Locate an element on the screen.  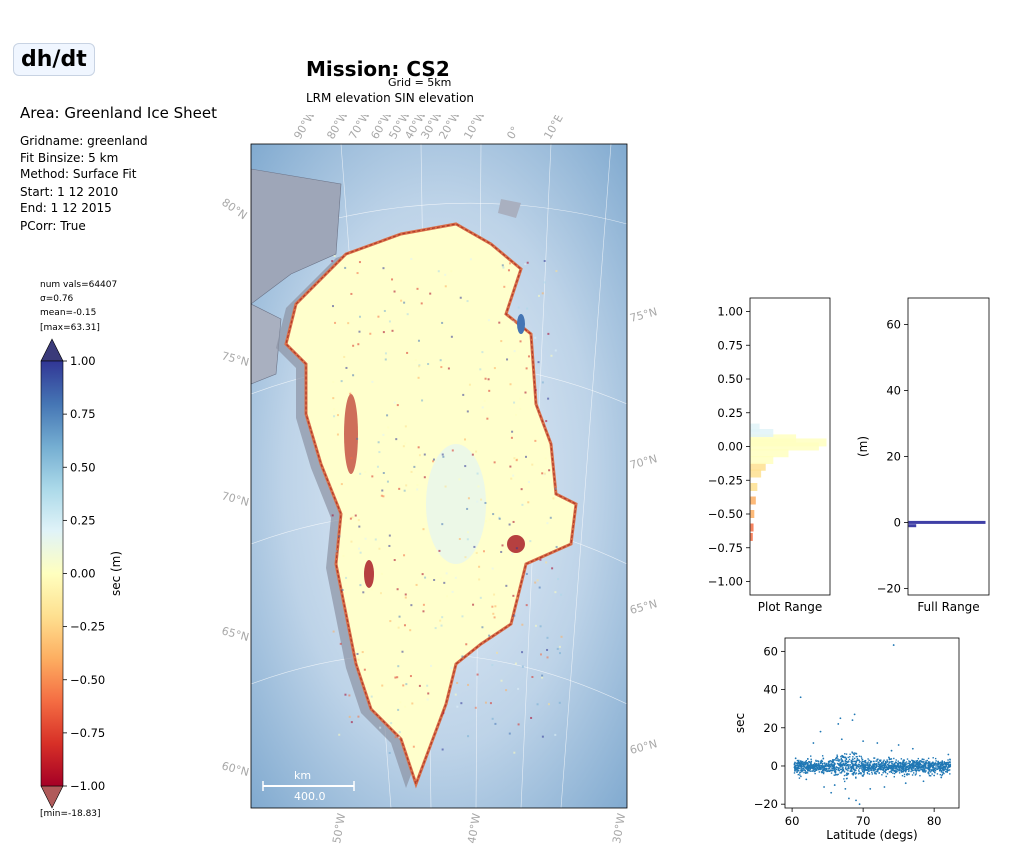
anomaly-patch is located at coordinates (351, 434).